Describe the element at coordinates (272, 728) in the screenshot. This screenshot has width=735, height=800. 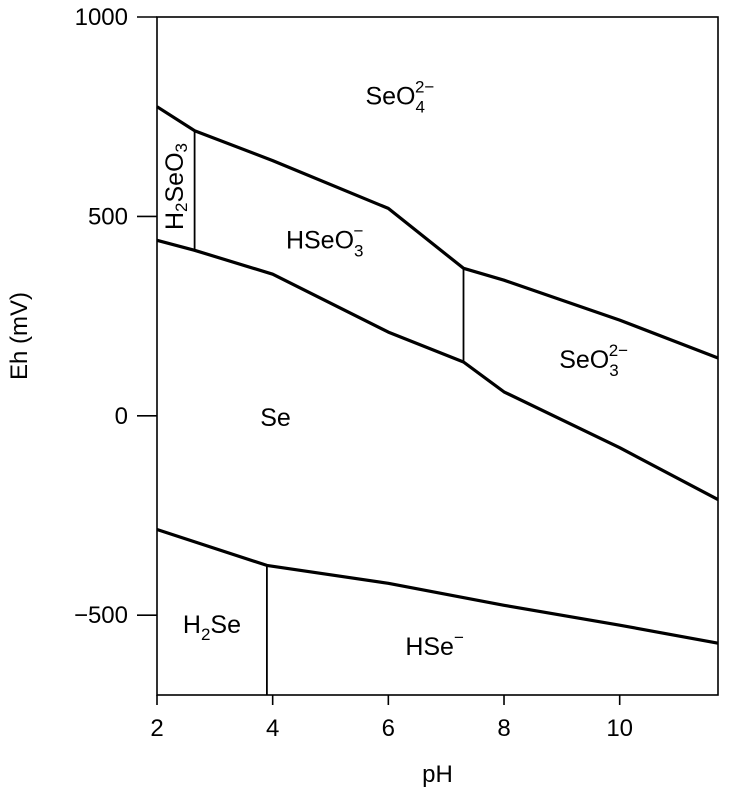
I see `x-tick-label: 4` at that location.